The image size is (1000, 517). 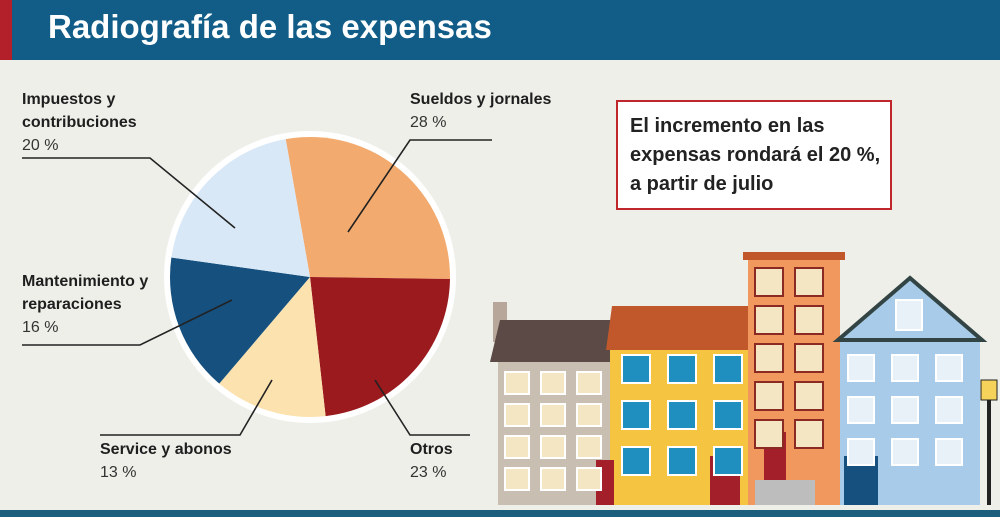 What do you see at coordinates (190, 461) in the screenshot?
I see `slice-label: Service y abonos 13 %` at bounding box center [190, 461].